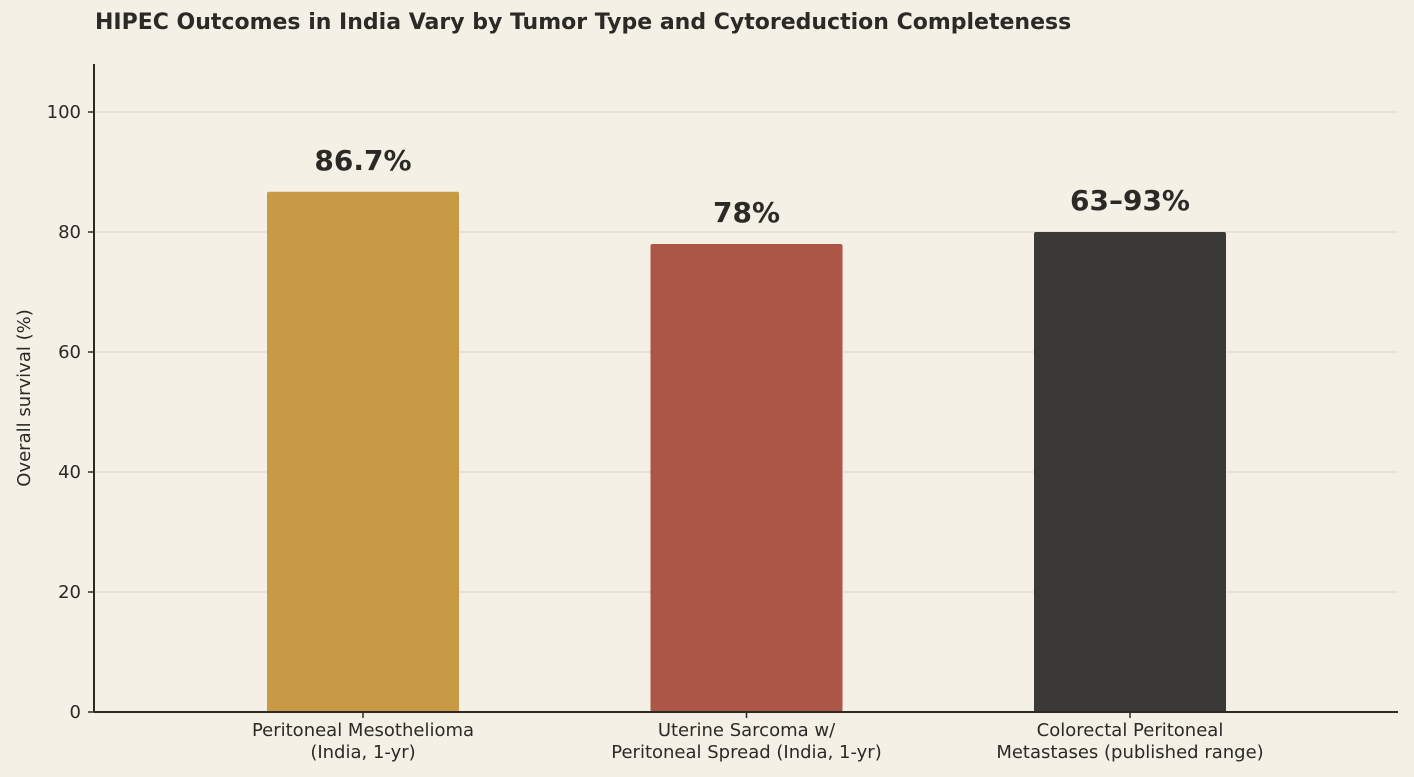  Describe the element at coordinates (746, 752) in the screenshot. I see `x-tick-label: Peritoneal Spread (India, 1-yr)` at that location.